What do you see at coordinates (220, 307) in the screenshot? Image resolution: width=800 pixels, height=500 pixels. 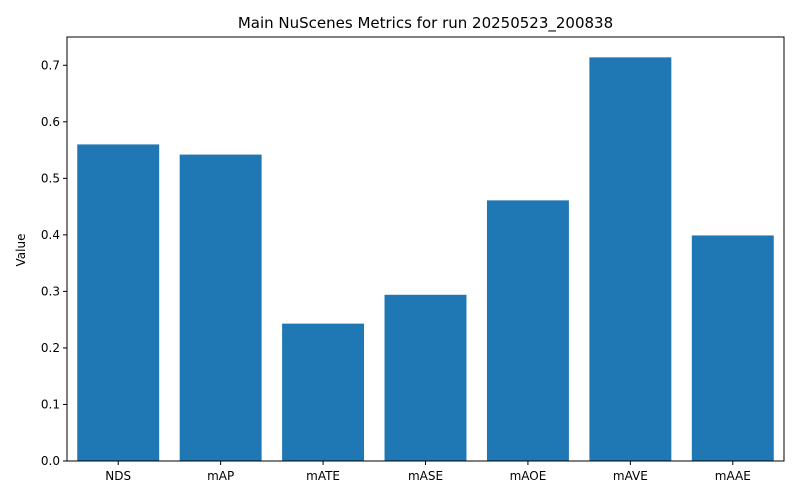 I see `bar-map` at bounding box center [220, 307].